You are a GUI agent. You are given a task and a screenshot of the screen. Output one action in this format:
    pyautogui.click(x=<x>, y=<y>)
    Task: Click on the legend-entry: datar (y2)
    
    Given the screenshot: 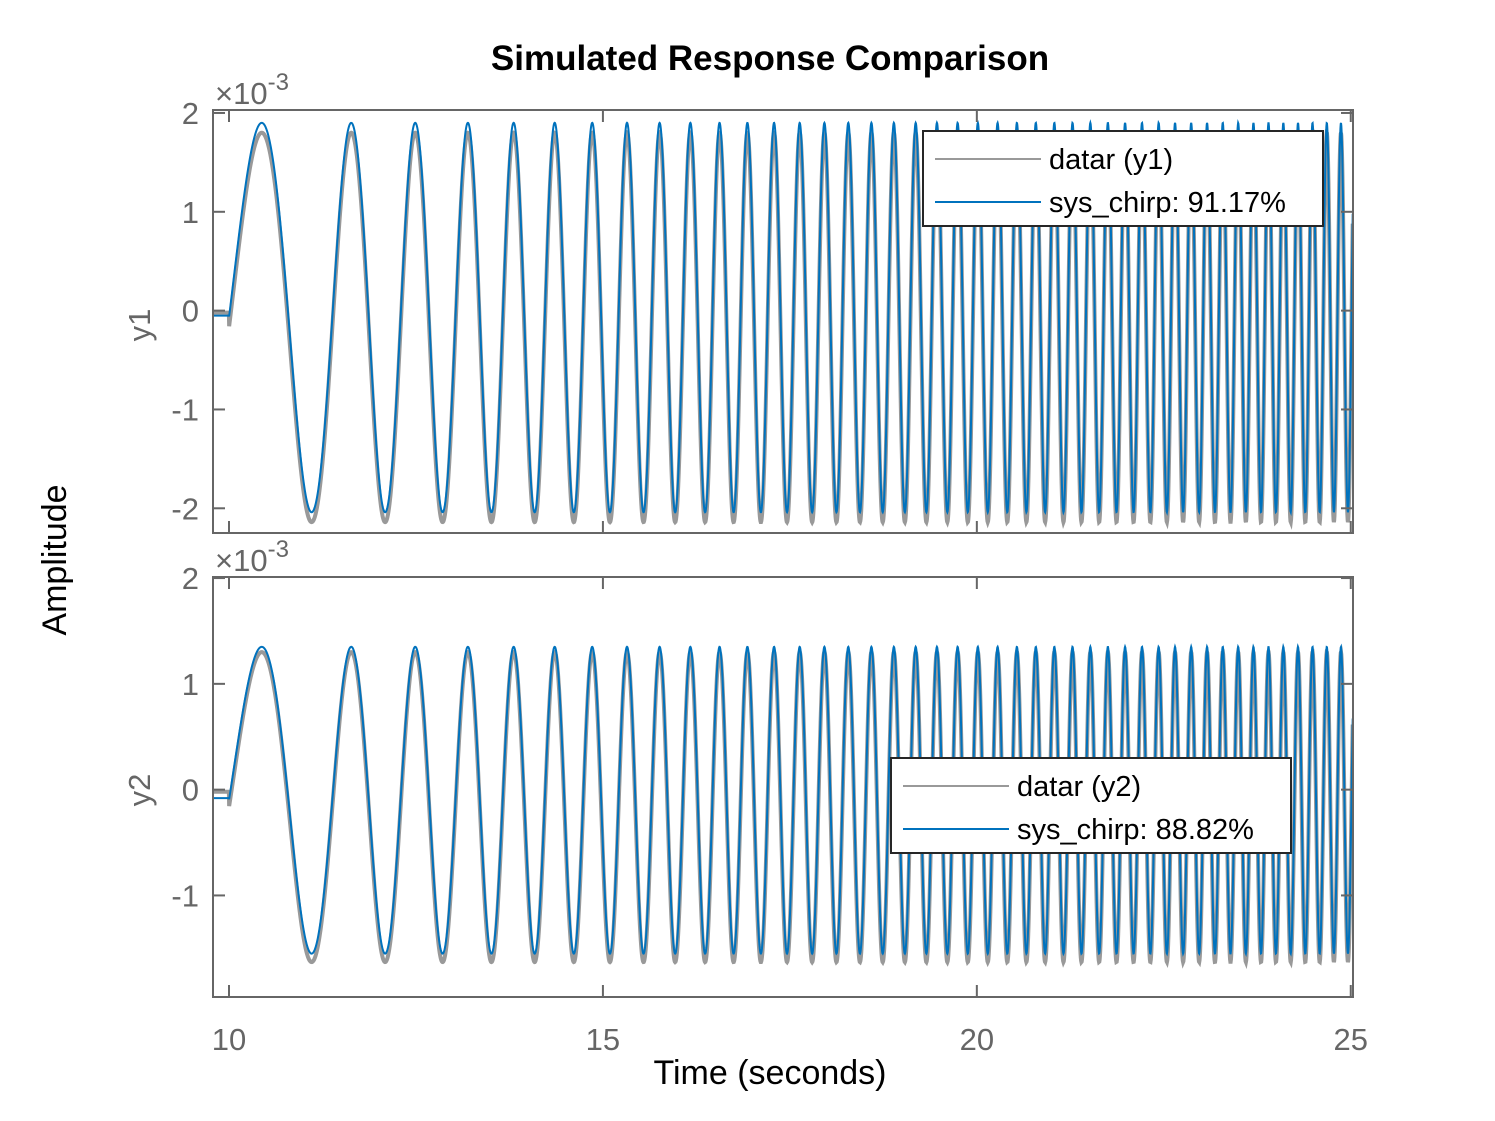 What is the action you would take?
    pyautogui.click(x=1079, y=787)
    